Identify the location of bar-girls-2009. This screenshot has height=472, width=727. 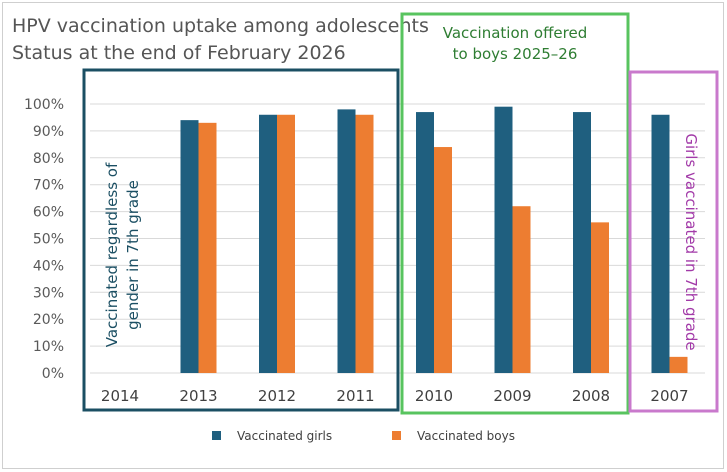
(503, 239).